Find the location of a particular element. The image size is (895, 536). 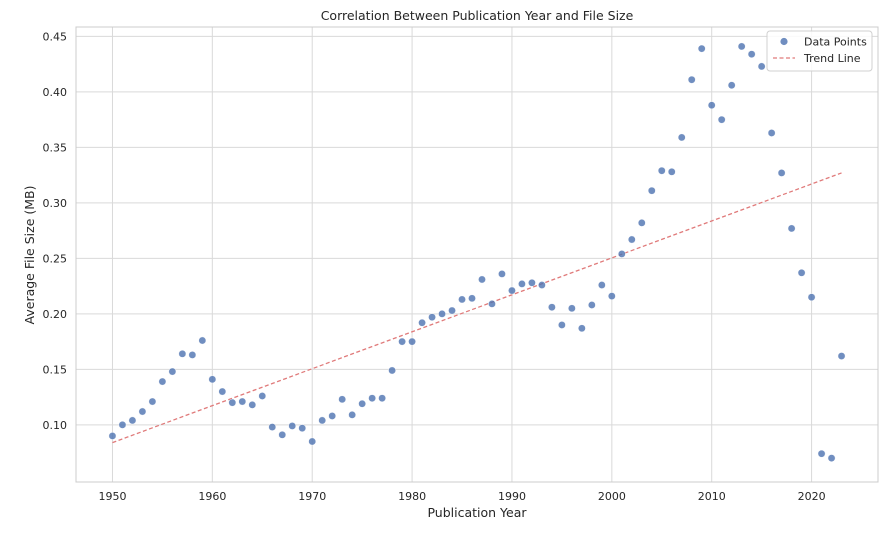

y-tick-label: 0.10 is located at coordinates (55, 425).